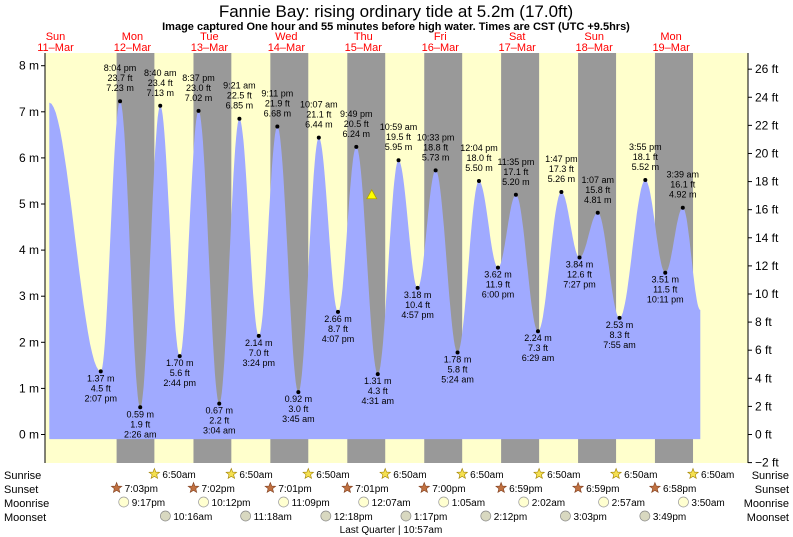 The width and height of the screenshot is (793, 537). Describe the element at coordinates (417, 315) in the screenshot. I see `tide-low-label: 4:57 pm` at that location.